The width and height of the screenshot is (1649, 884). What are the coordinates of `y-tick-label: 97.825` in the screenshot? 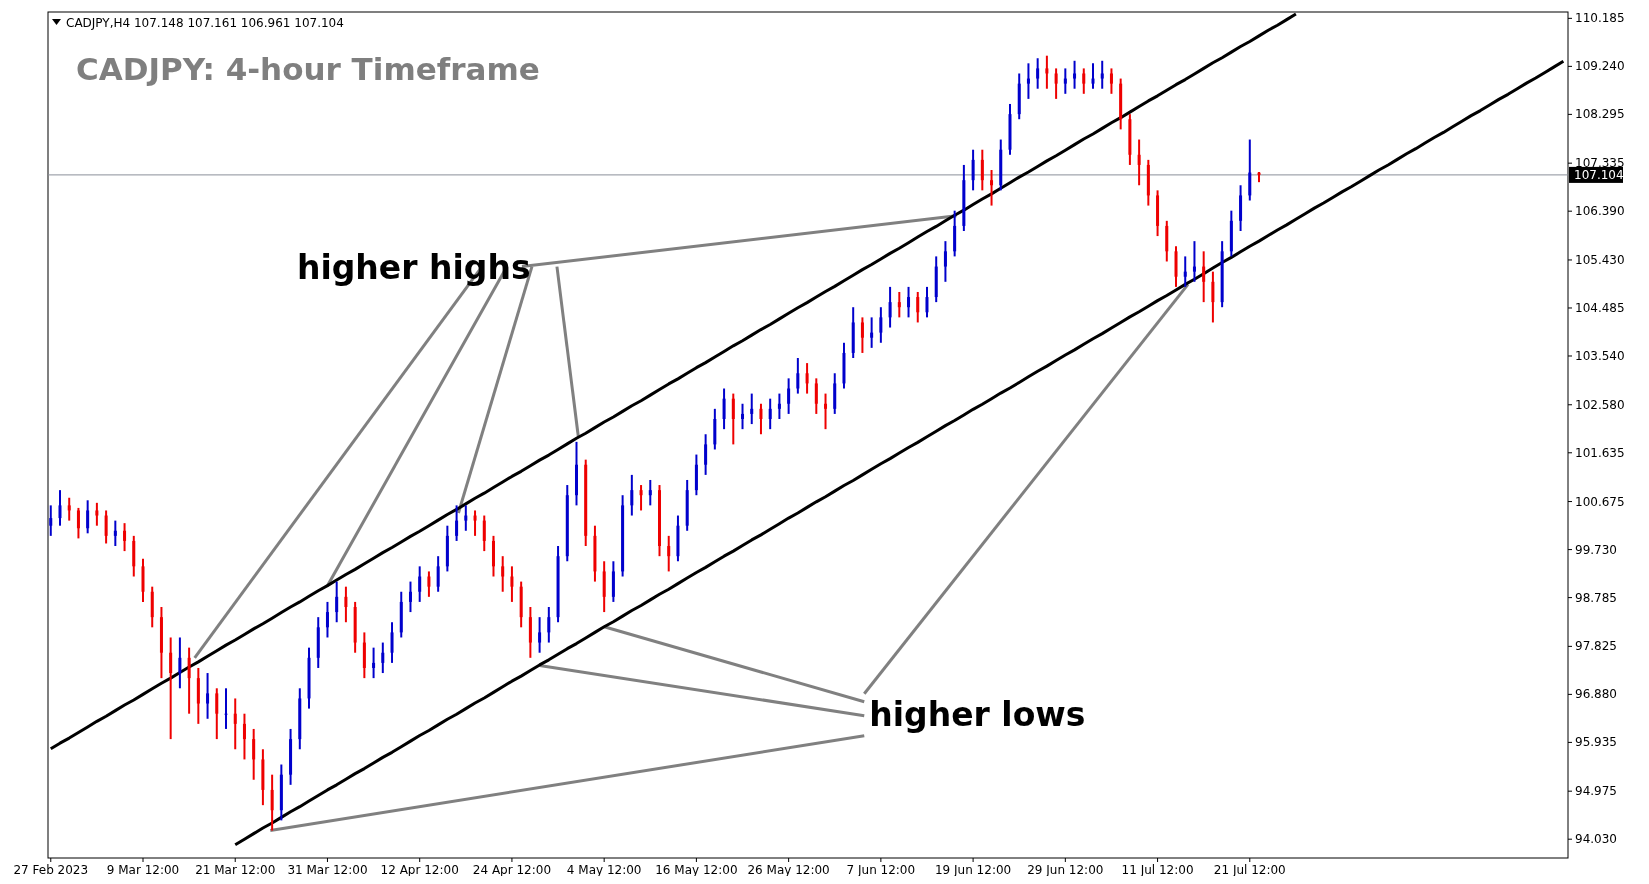 It's located at (1596, 646).